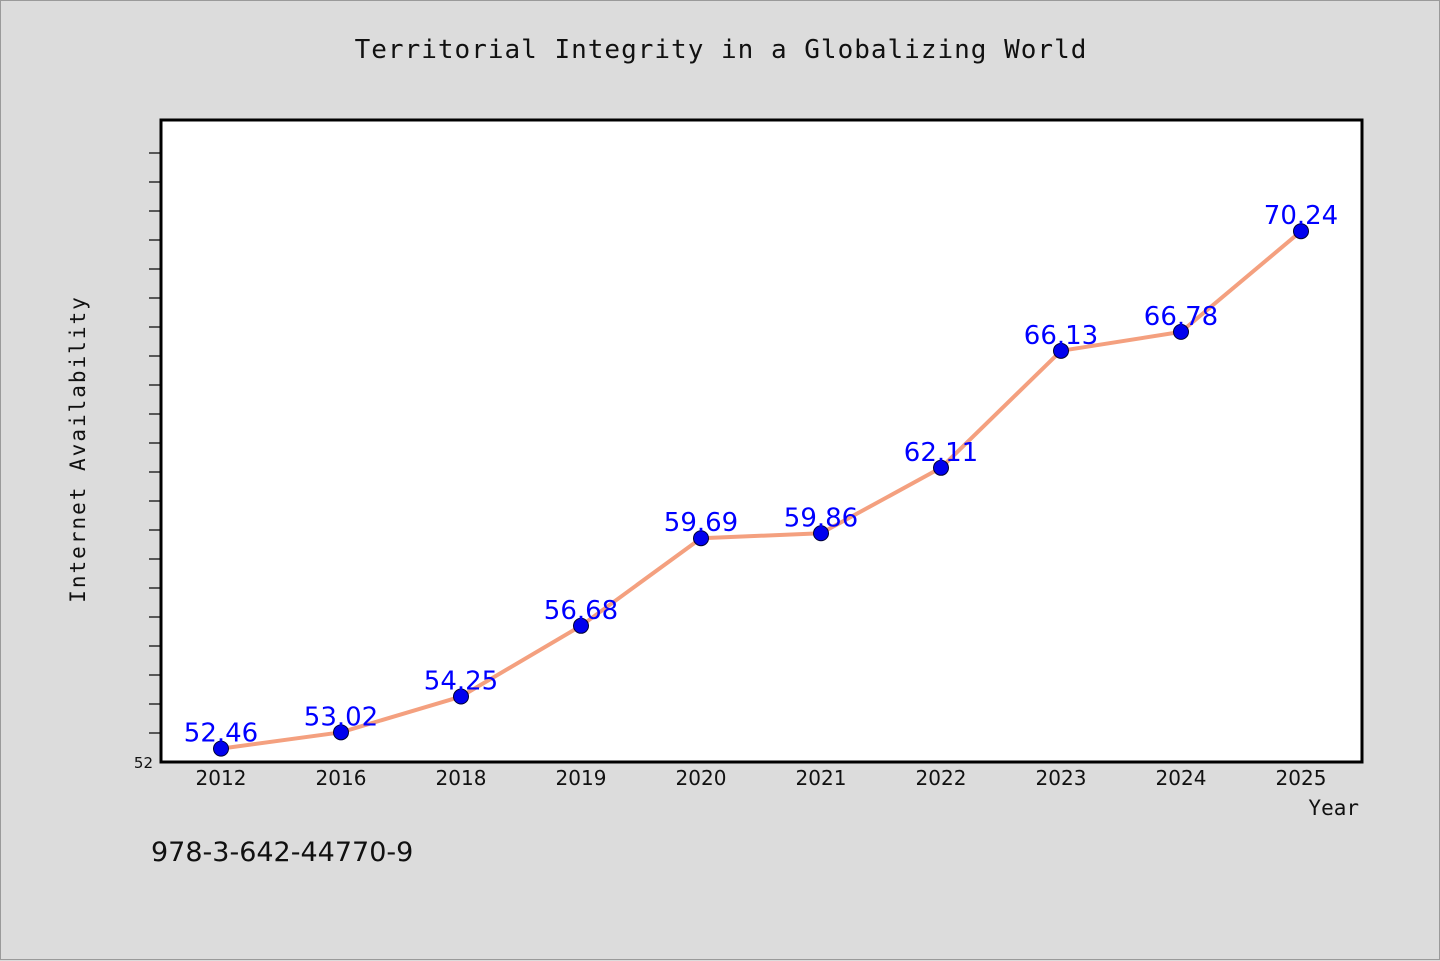 This screenshot has width=1440, height=961. What do you see at coordinates (821, 778) in the screenshot?
I see `x-tick-label: 2021` at bounding box center [821, 778].